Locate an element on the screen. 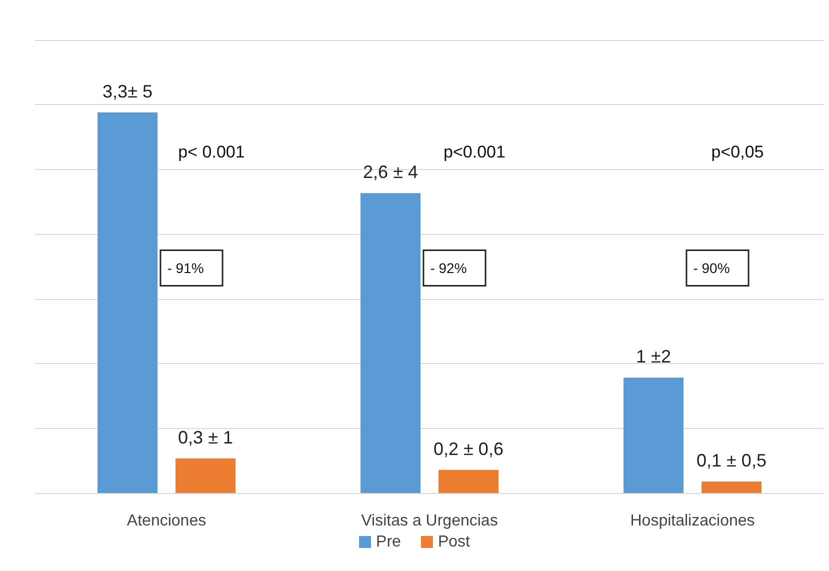 The width and height of the screenshot is (829, 571). annotation: - 92% is located at coordinates (448, 268).